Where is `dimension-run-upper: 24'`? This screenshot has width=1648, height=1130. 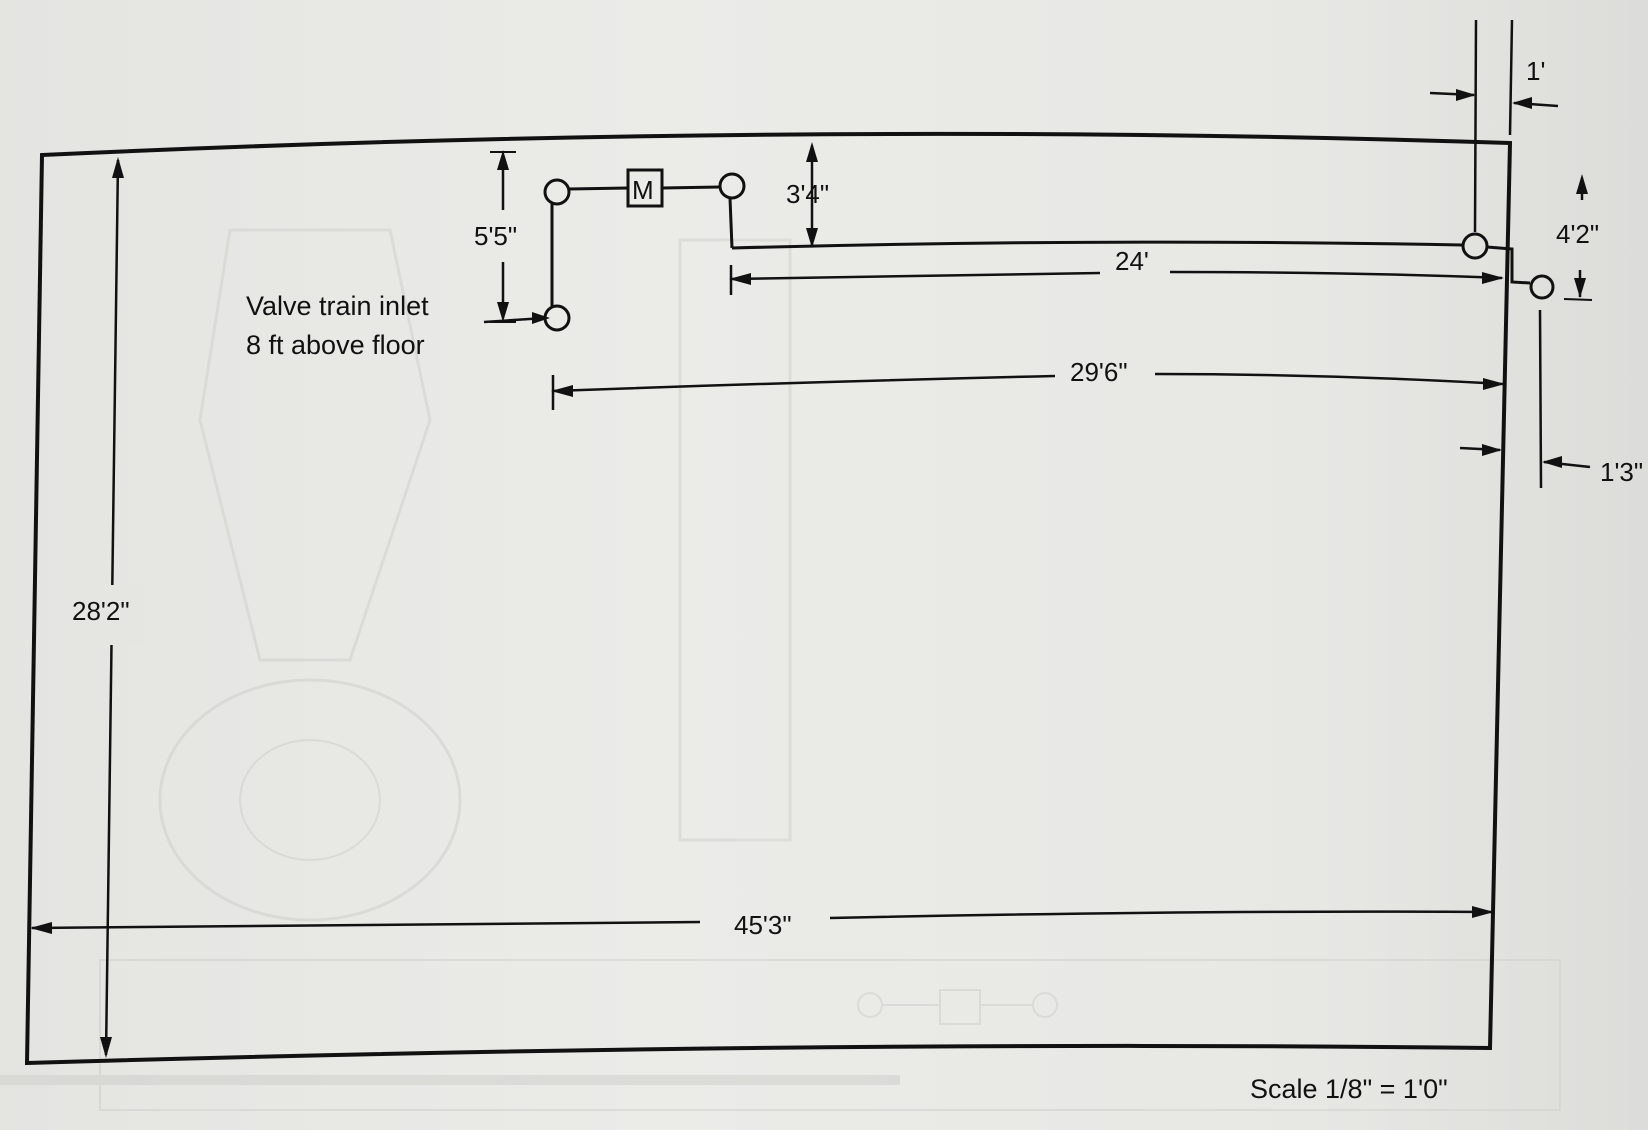
dimension-run-upper: 24' is located at coordinates (1116, 270).